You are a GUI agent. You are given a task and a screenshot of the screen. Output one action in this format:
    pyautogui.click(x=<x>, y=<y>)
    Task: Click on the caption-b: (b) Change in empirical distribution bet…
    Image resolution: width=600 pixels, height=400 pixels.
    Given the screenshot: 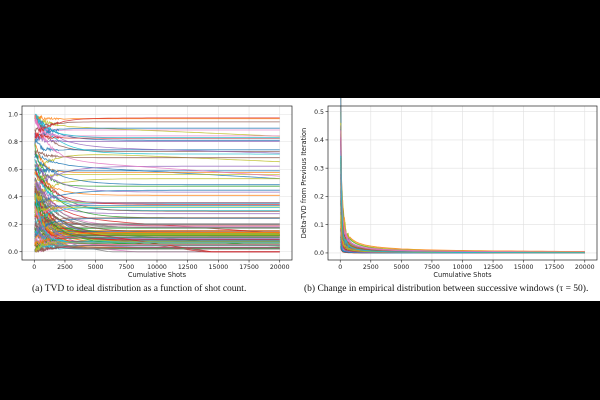 What is the action you would take?
    pyautogui.click(x=446, y=289)
    